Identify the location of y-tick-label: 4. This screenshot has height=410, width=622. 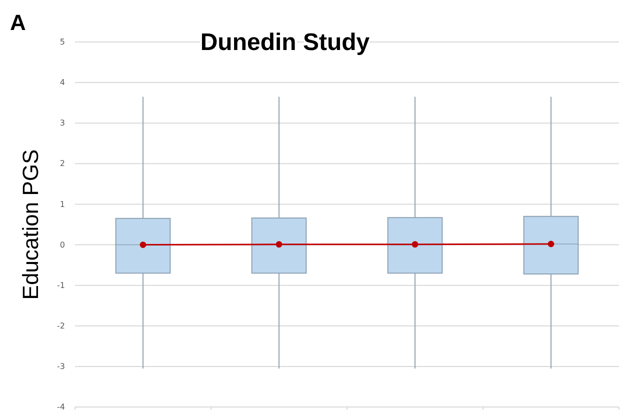
(62, 83).